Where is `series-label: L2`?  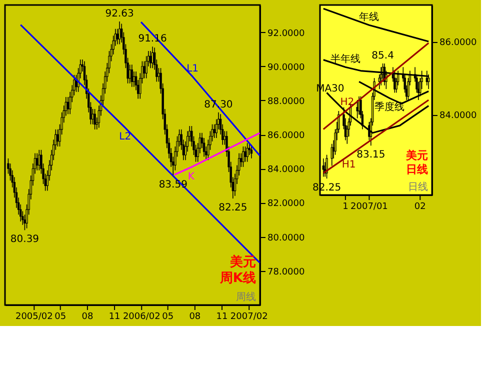 series-label: L2 is located at coordinates (125, 137).